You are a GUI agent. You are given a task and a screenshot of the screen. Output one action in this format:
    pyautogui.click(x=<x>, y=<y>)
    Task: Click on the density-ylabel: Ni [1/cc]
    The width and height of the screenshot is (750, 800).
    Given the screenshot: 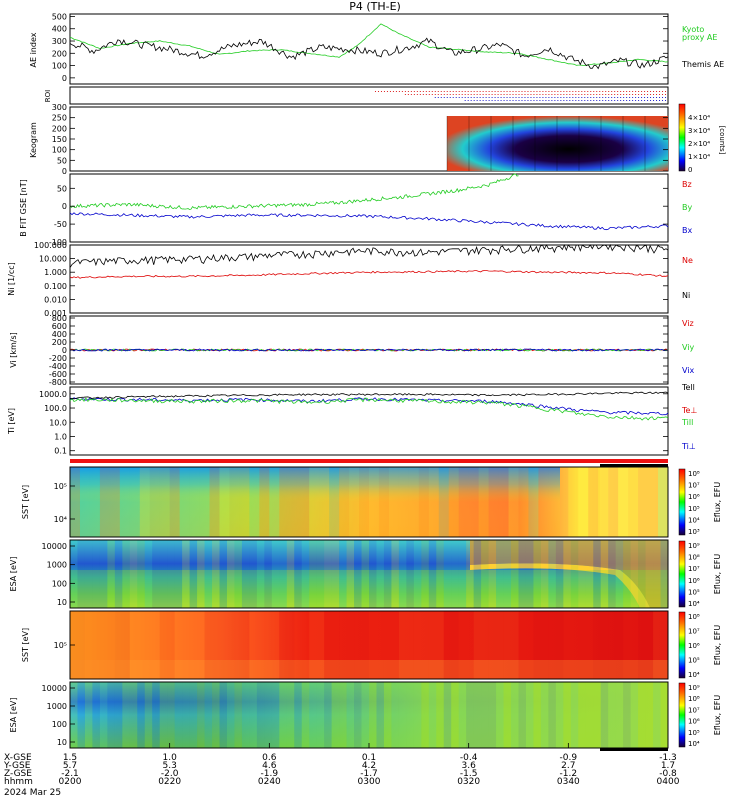 What is the action you would take?
    pyautogui.click(x=11, y=279)
    